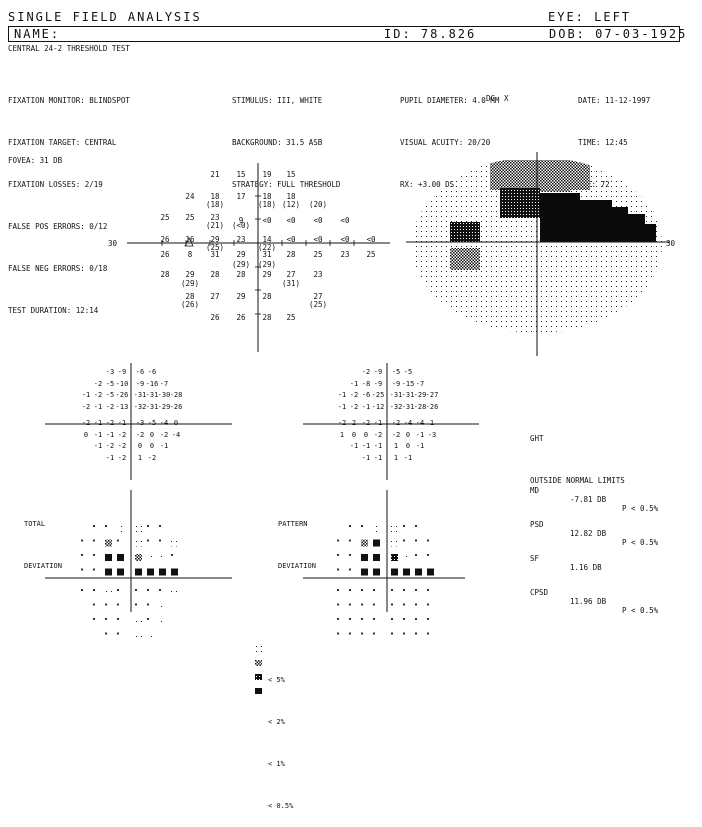  Describe the element at coordinates (286, 184) in the screenshot. I see `param-line: STRATEGY: FULL THRESHOLD` at that location.